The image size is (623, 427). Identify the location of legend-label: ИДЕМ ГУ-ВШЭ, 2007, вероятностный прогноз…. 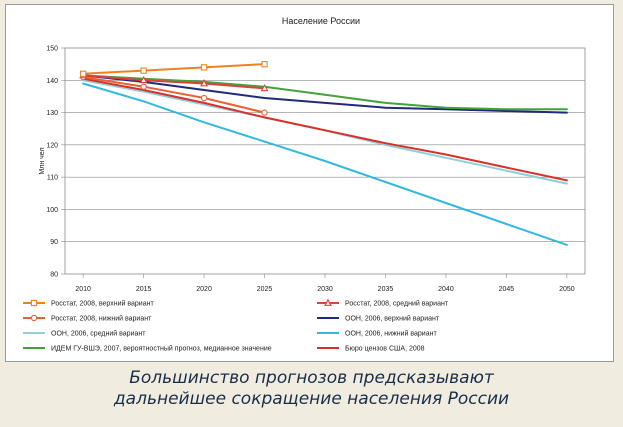
(161, 349).